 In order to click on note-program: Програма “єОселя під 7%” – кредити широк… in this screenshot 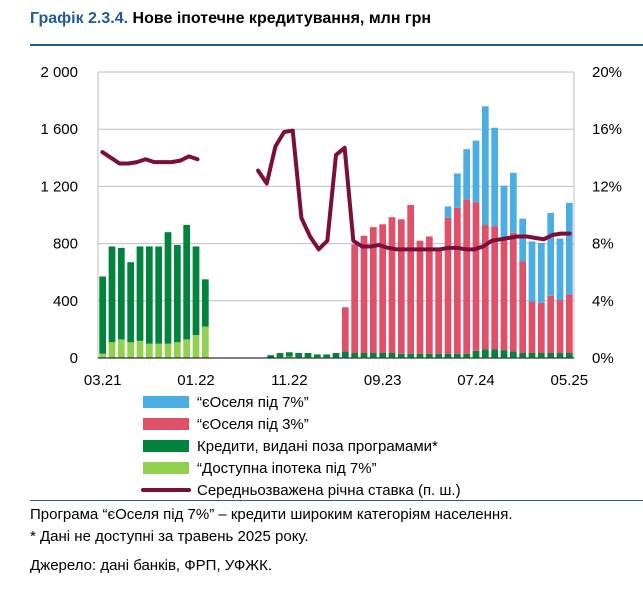, I will do `click(271, 514)`.